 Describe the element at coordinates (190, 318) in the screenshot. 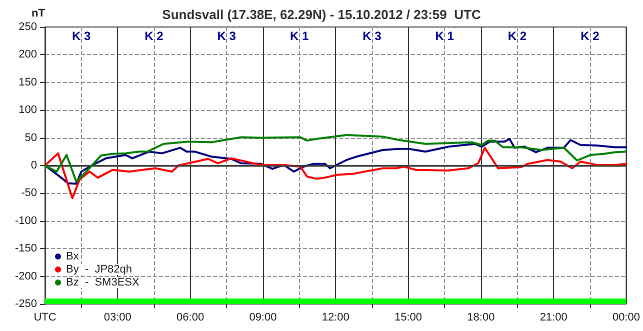

I see `x-tick-label: 06:00` at that location.